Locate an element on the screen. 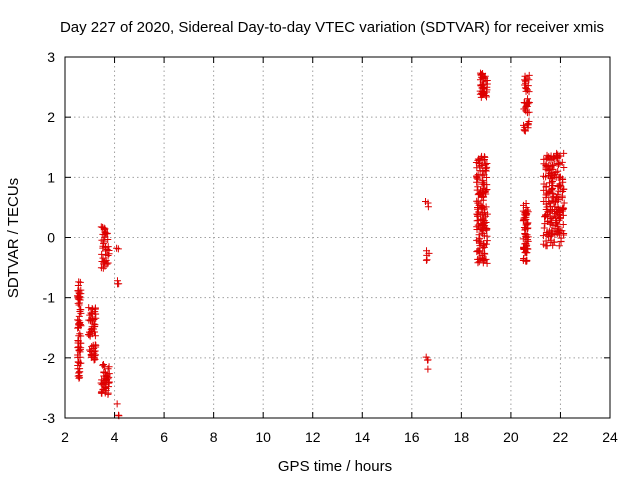  x-tick-label: 14 is located at coordinates (362, 437).